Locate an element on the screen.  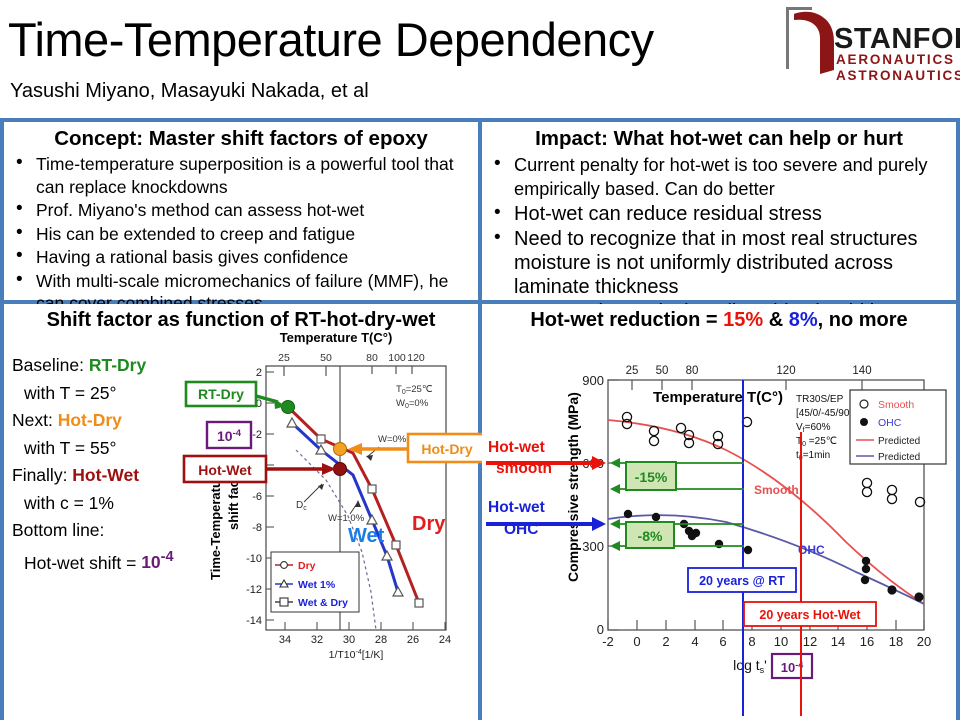
chart1-top-tick: 120 is located at coordinates (416, 358).